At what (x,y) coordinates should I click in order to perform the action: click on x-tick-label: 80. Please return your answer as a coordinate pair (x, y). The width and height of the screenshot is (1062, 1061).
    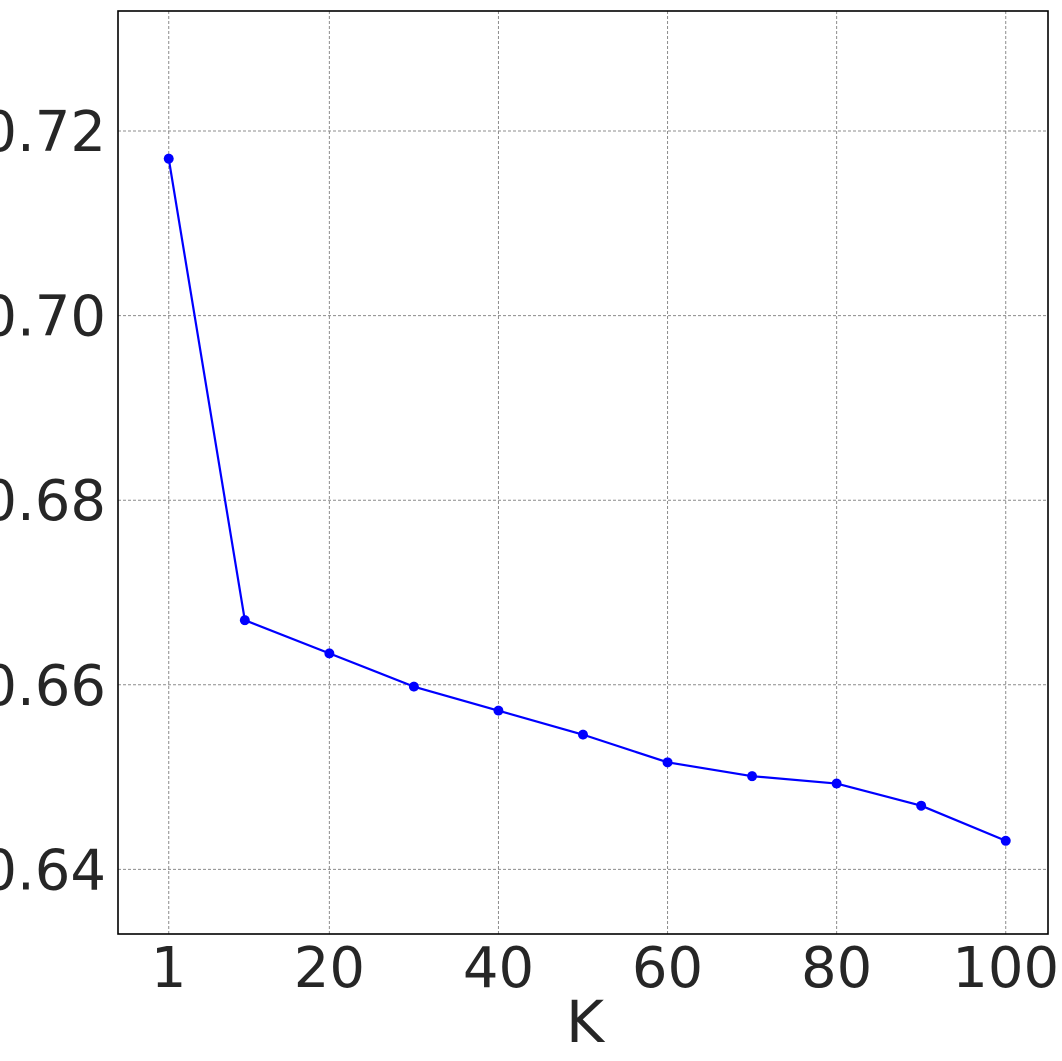
    Looking at the image, I should click on (836, 968).